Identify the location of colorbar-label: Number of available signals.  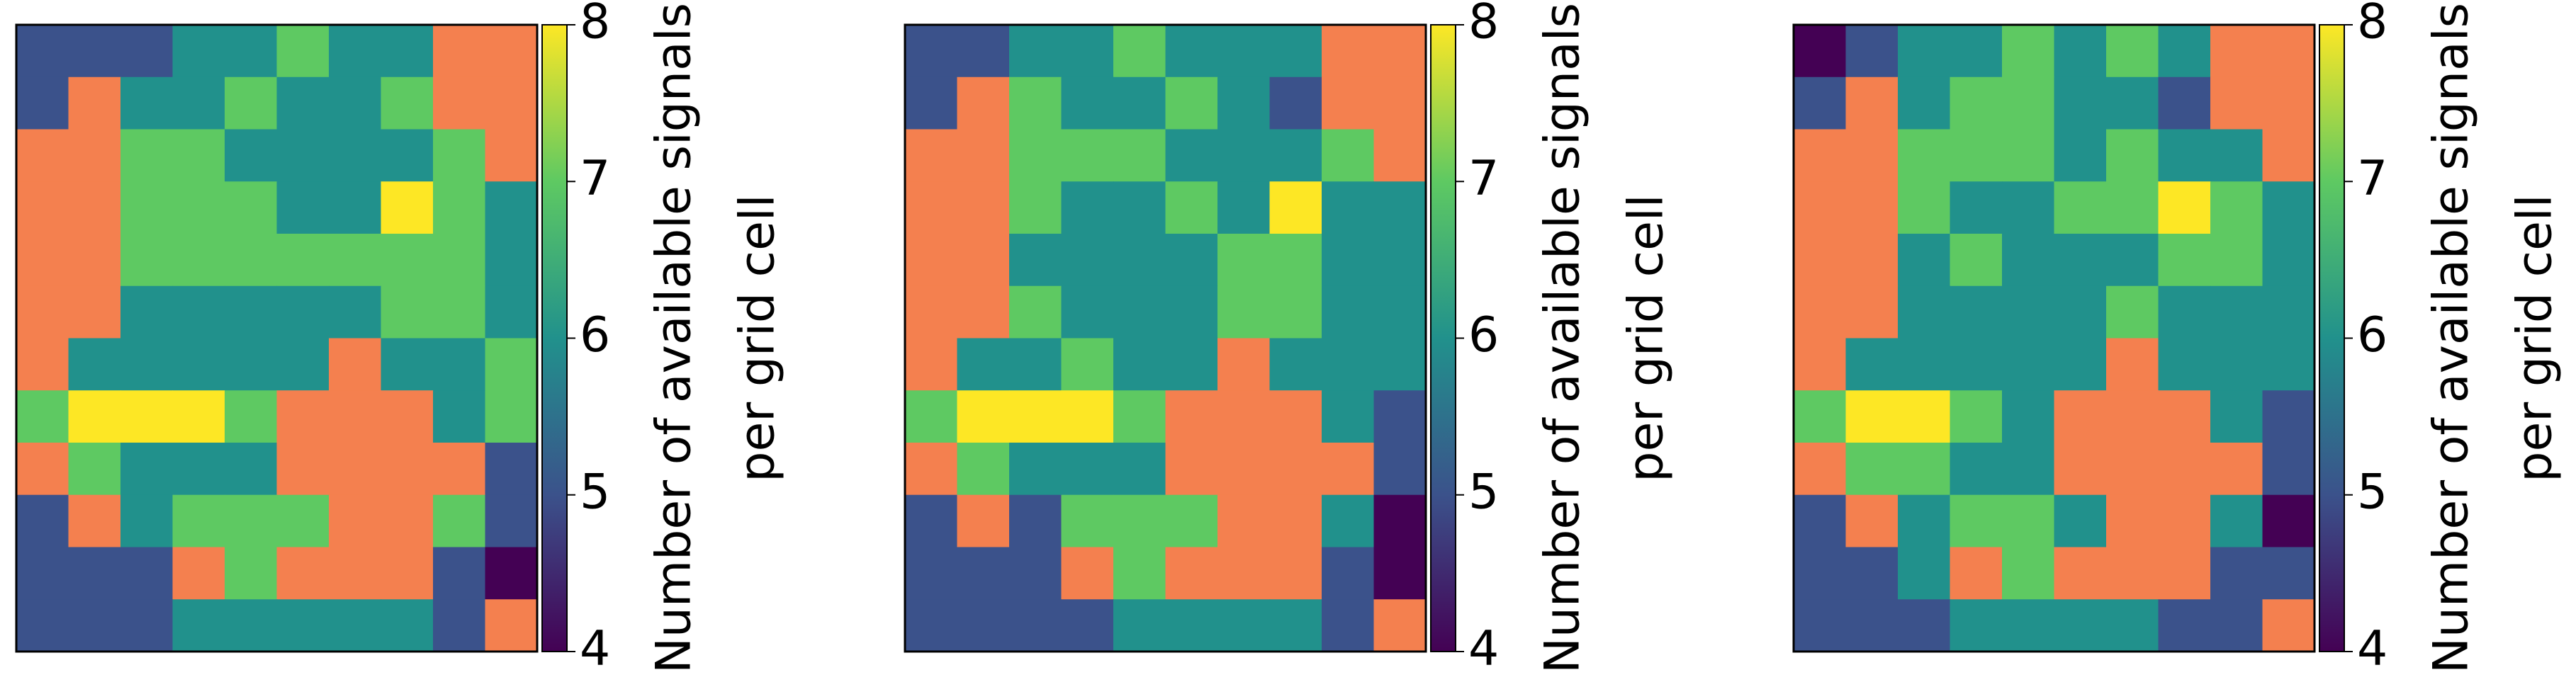
(1563, 338).